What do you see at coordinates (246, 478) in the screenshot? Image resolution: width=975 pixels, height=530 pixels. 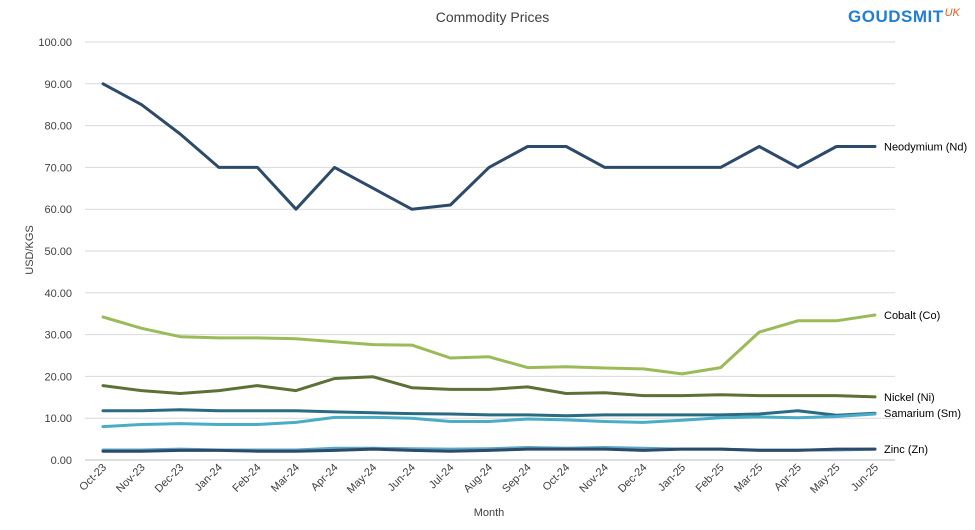 I see `x-tick-label: Feb-24` at bounding box center [246, 478].